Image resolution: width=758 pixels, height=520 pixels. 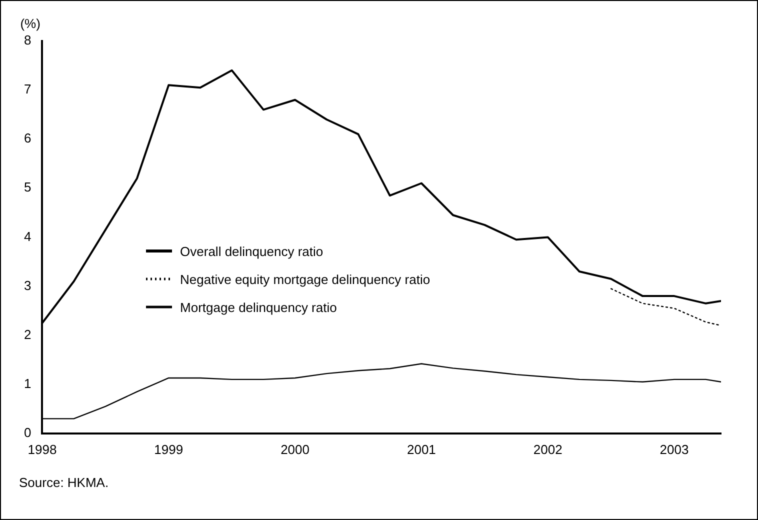 I want to click on legend-label: Mortgage delinquency ratio, so click(x=258, y=307).